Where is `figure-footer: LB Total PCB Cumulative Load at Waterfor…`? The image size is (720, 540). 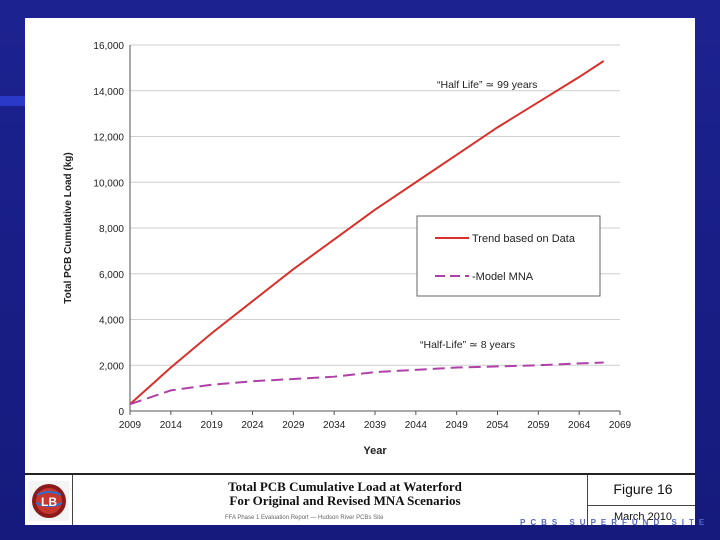 figure-footer: LB Total PCB Cumulative Load at Waterfor… is located at coordinates (360, 499).